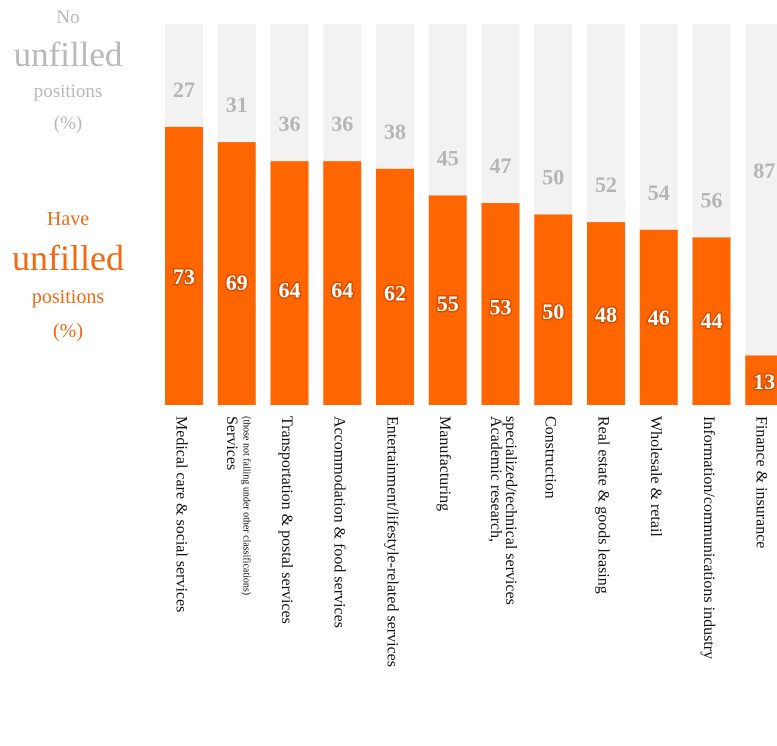 This screenshot has width=777, height=746. What do you see at coordinates (510, 510) in the screenshot?
I see `category-sublabel: specialized/technical services` at bounding box center [510, 510].